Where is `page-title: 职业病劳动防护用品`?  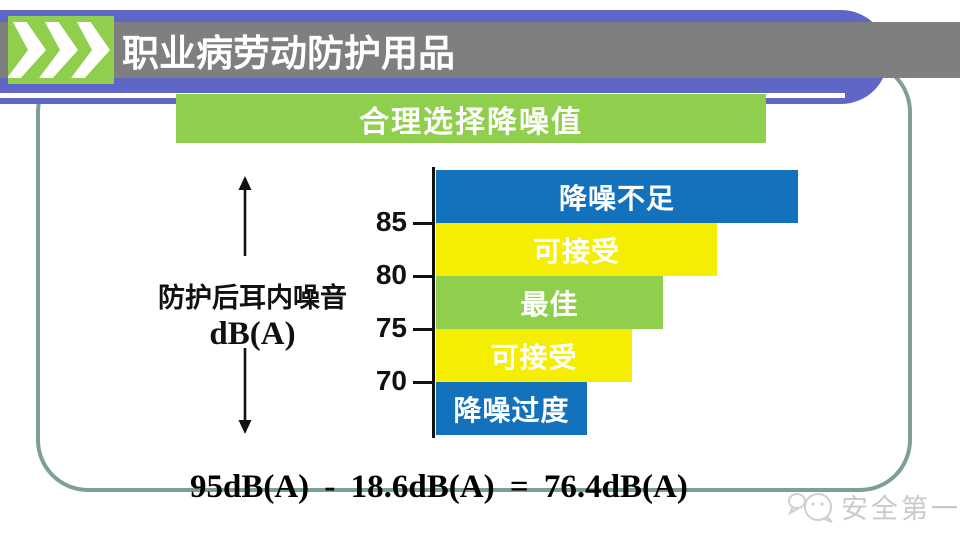
page-title: 职业病劳动防护用品 is located at coordinates (288, 53).